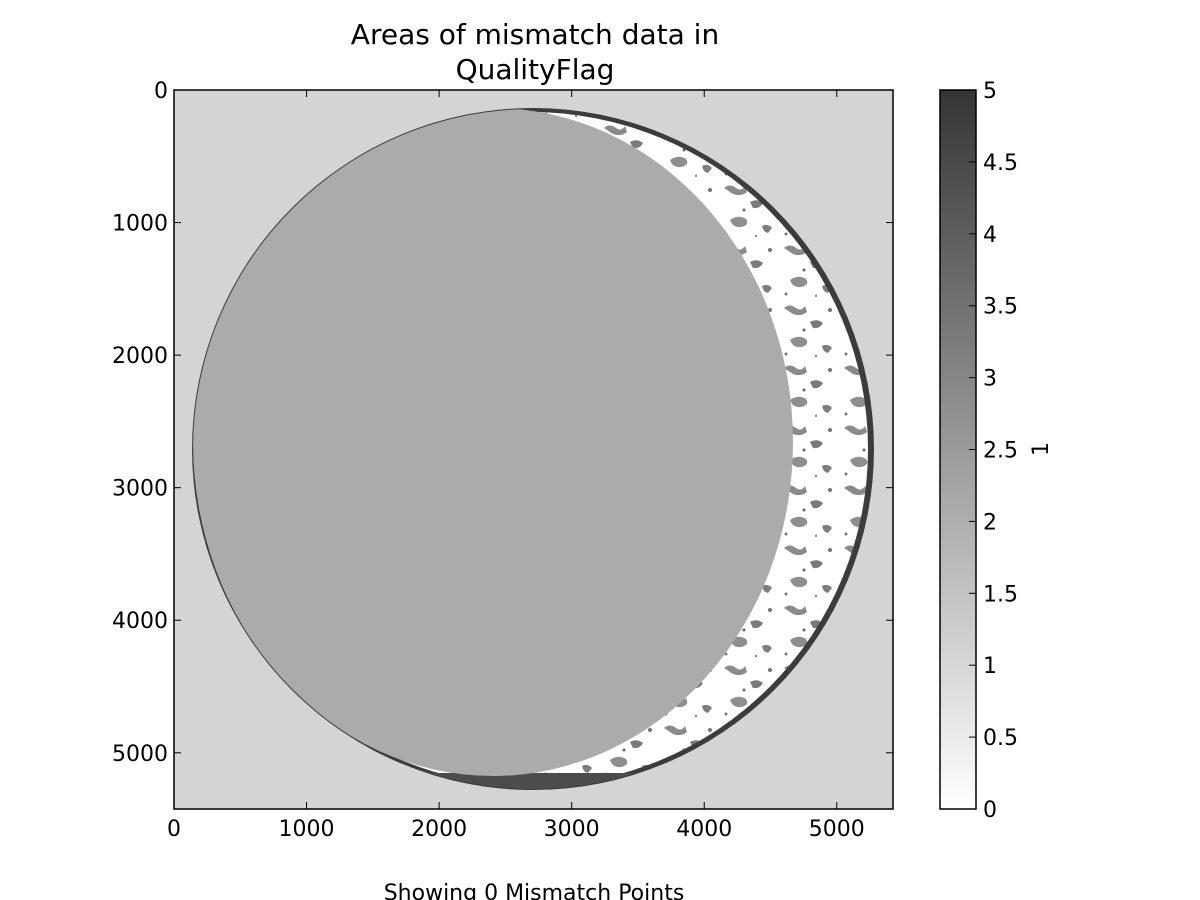  I want to click on colorbar-tick-label: 1, so click(990, 666).